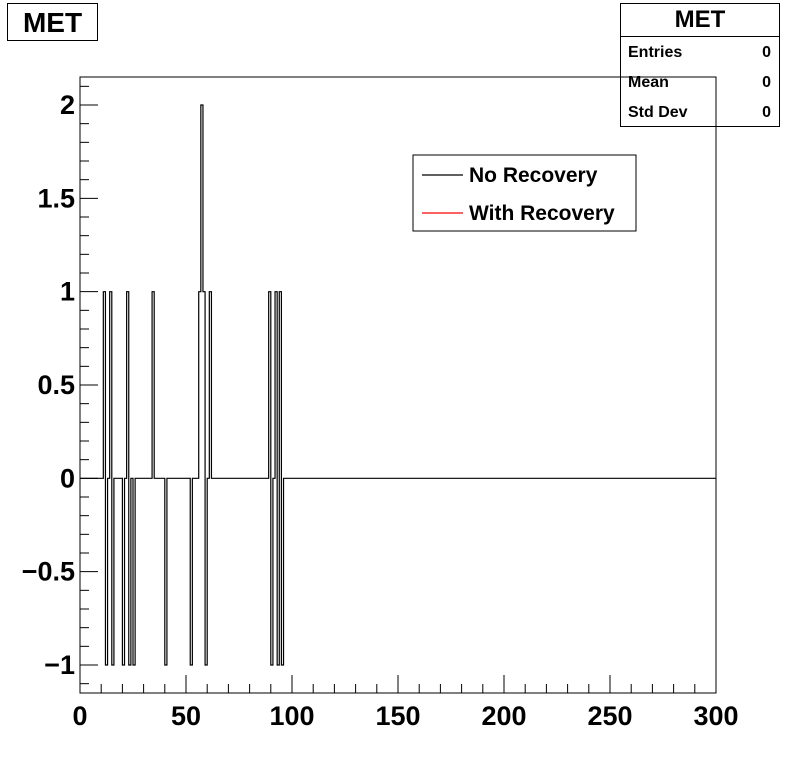 This screenshot has height=772, width=796. I want to click on x-tick-label: 100, so click(291, 716).